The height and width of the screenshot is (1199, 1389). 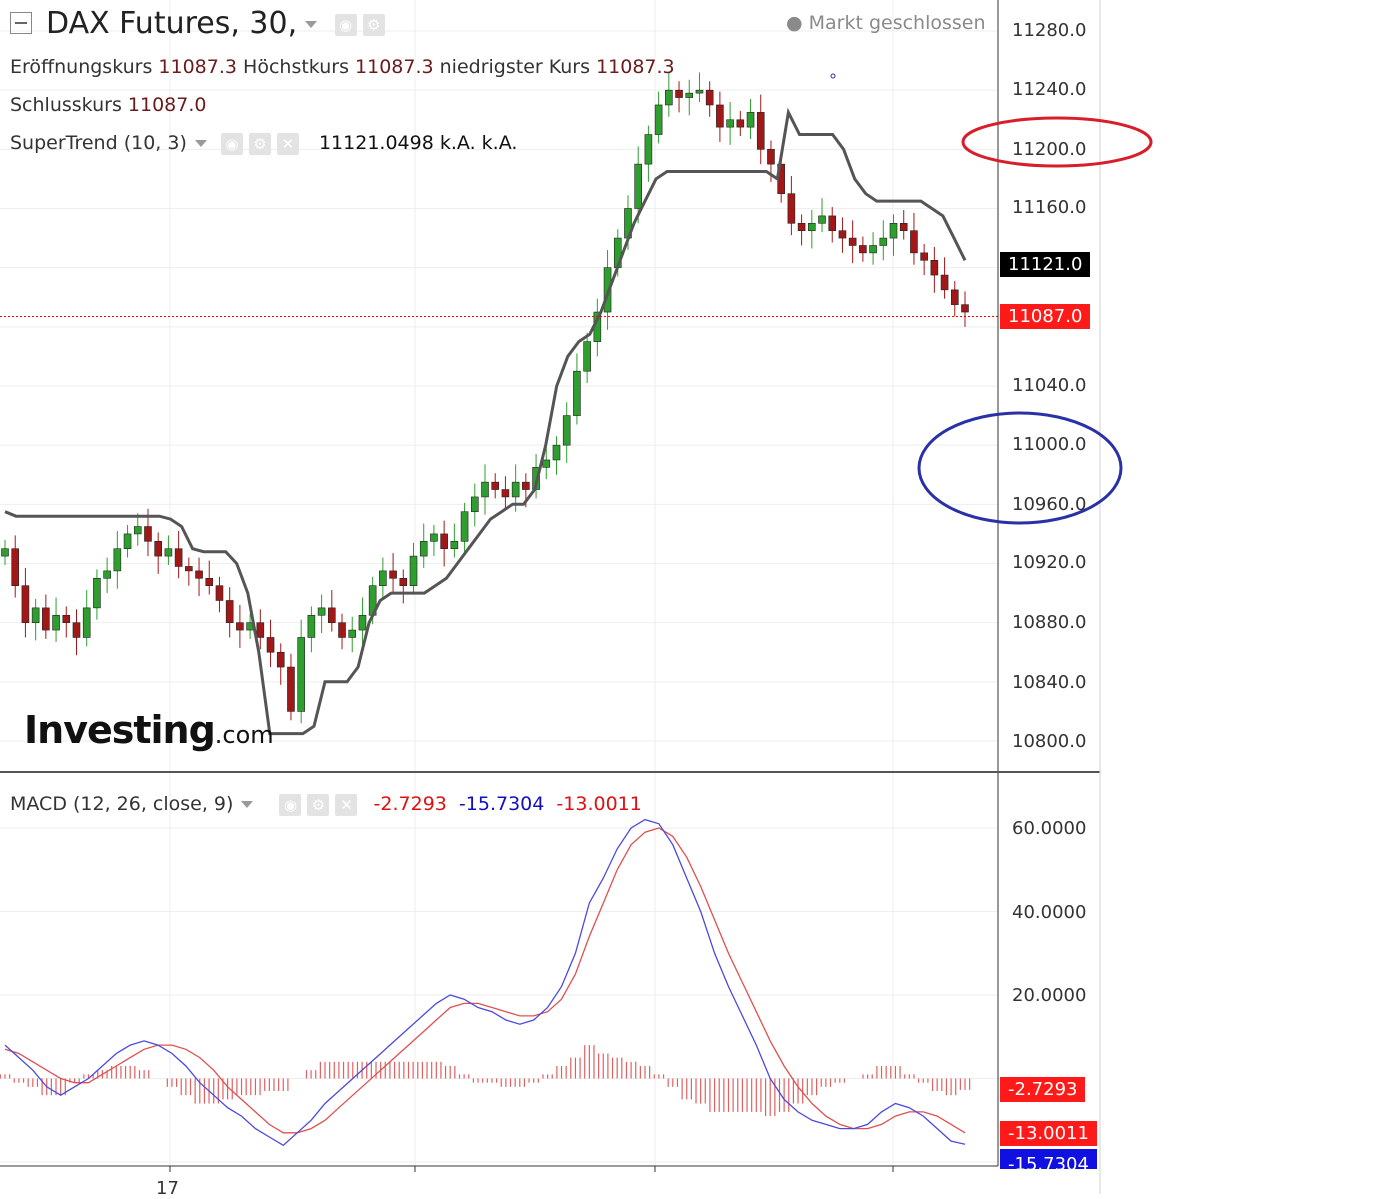 I want to click on symbol-title: DAX Futures, 30,, so click(x=172, y=23).